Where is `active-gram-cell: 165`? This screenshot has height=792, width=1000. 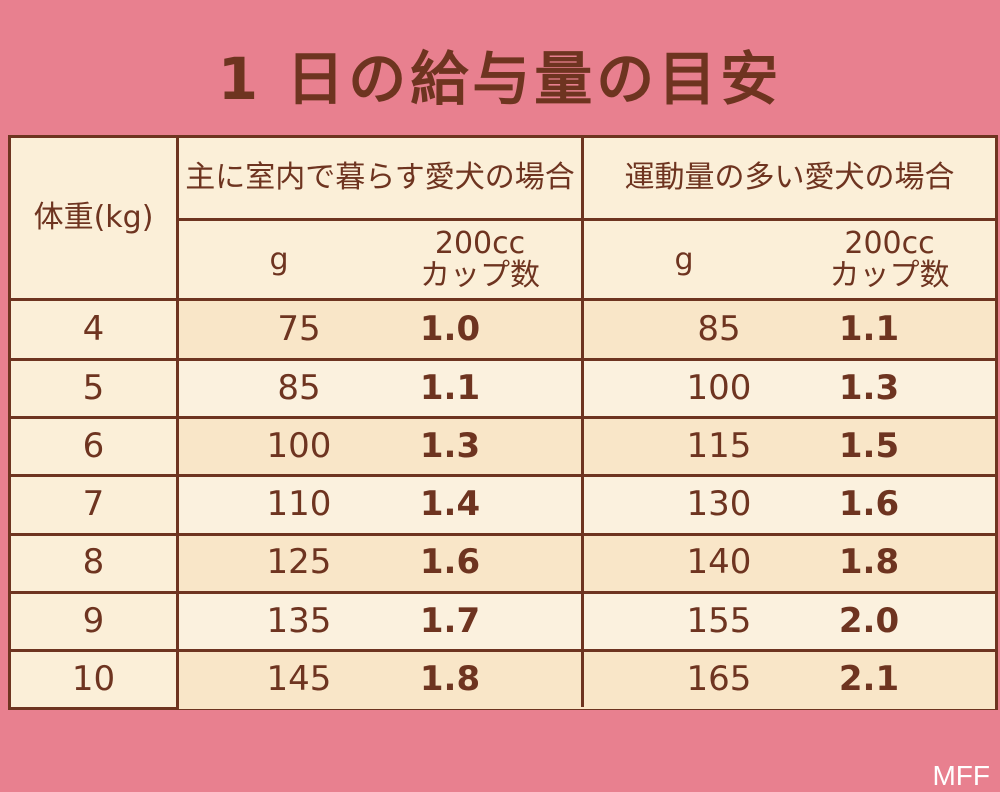 active-gram-cell: 165 is located at coordinates (719, 679).